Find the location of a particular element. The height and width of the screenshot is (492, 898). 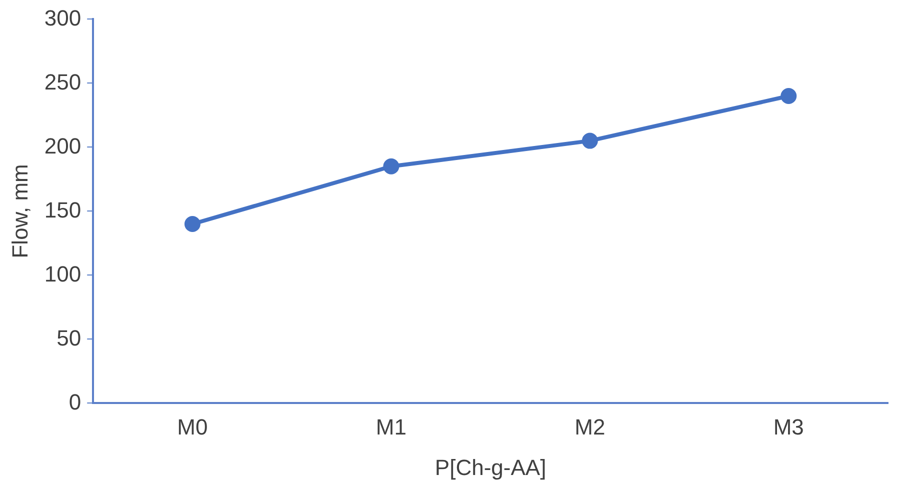

y-tick-label: 150 is located at coordinates (63, 209).